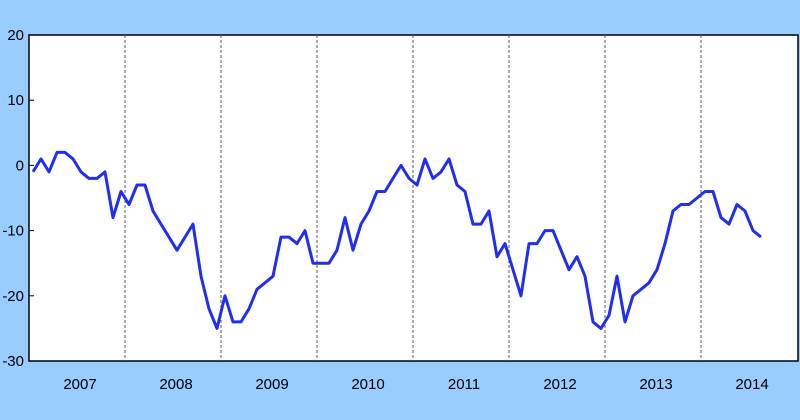 This screenshot has height=420, width=800. I want to click on y-tick-label: 20, so click(15, 35).